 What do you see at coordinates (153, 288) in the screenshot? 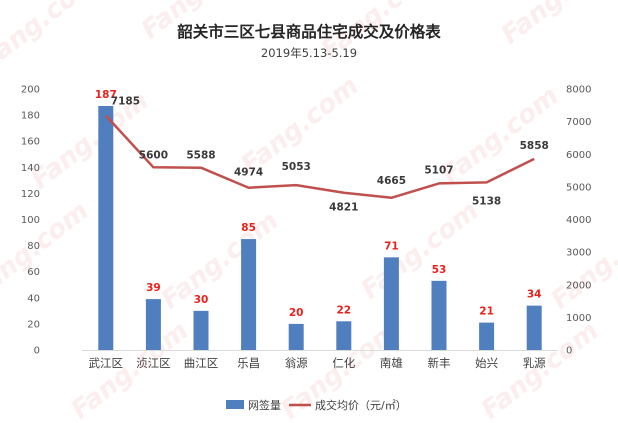
I see `bar-data-label: 39` at bounding box center [153, 288].